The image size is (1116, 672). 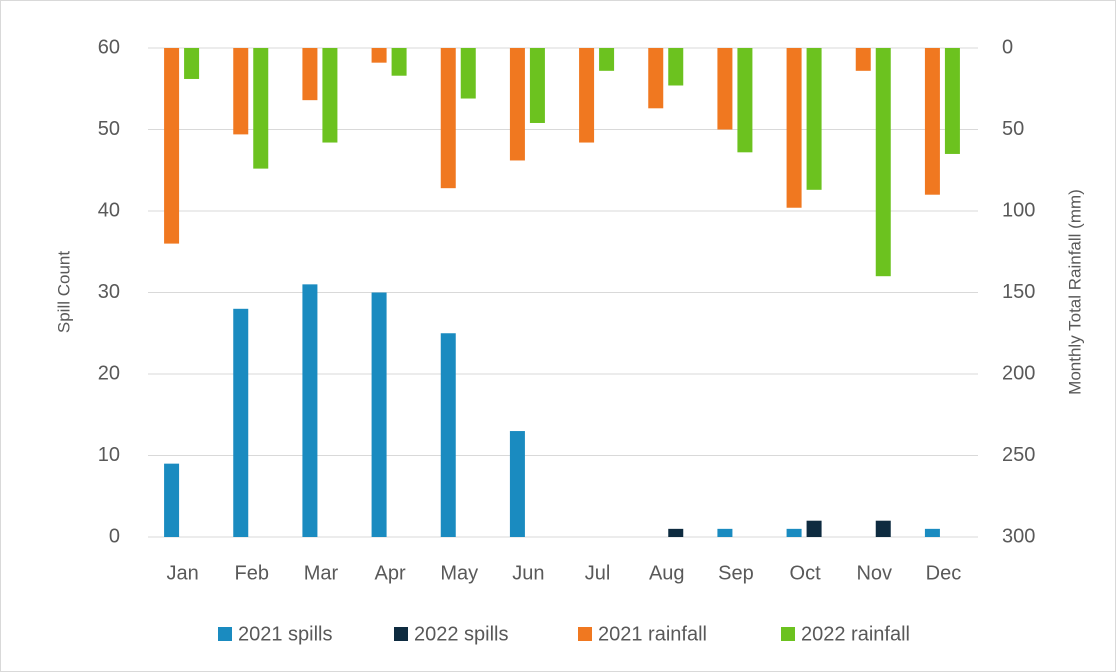 I want to click on x-tick-label: Dec, so click(x=944, y=573).